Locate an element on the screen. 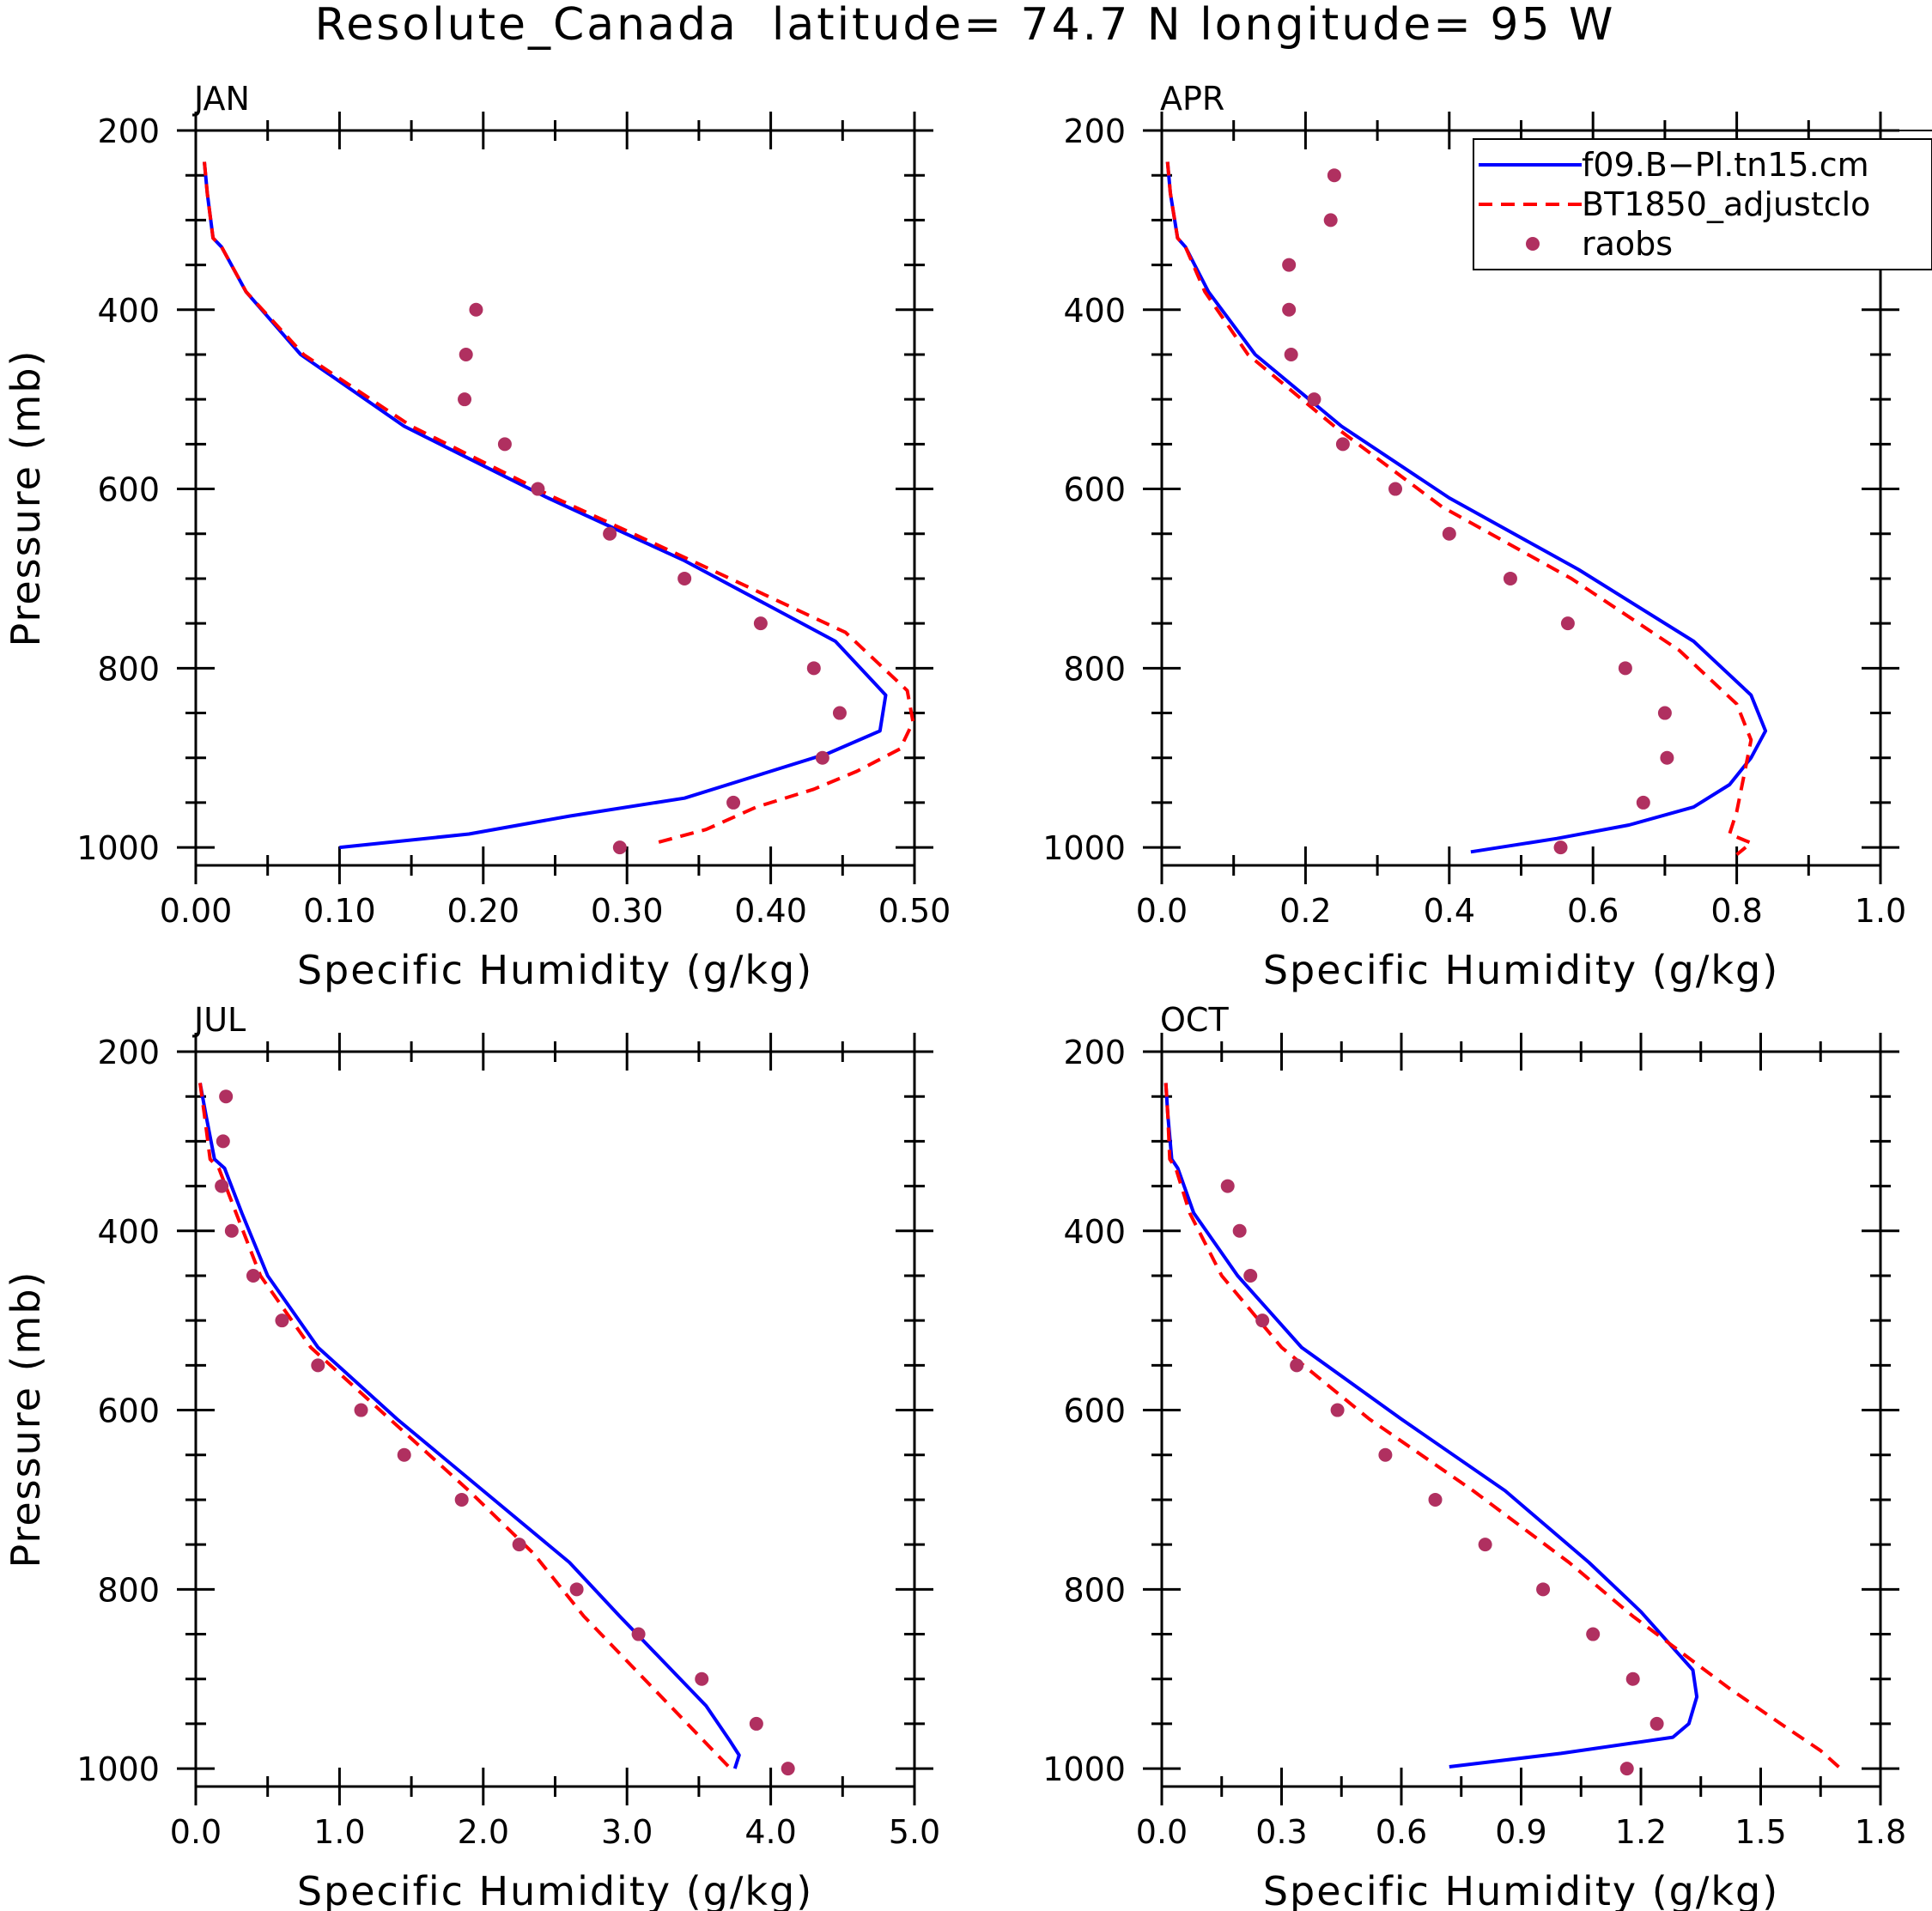  x-tick-label: 1.2 is located at coordinates (1641, 1832).